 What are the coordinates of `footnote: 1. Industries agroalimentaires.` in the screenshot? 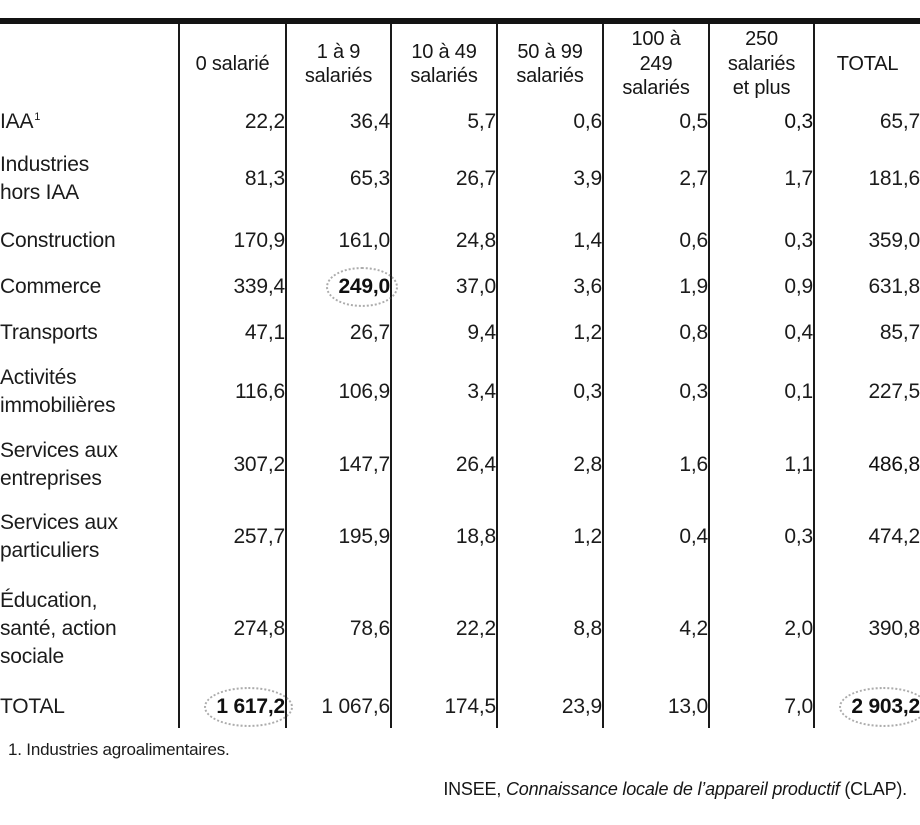 It's located at (119, 749).